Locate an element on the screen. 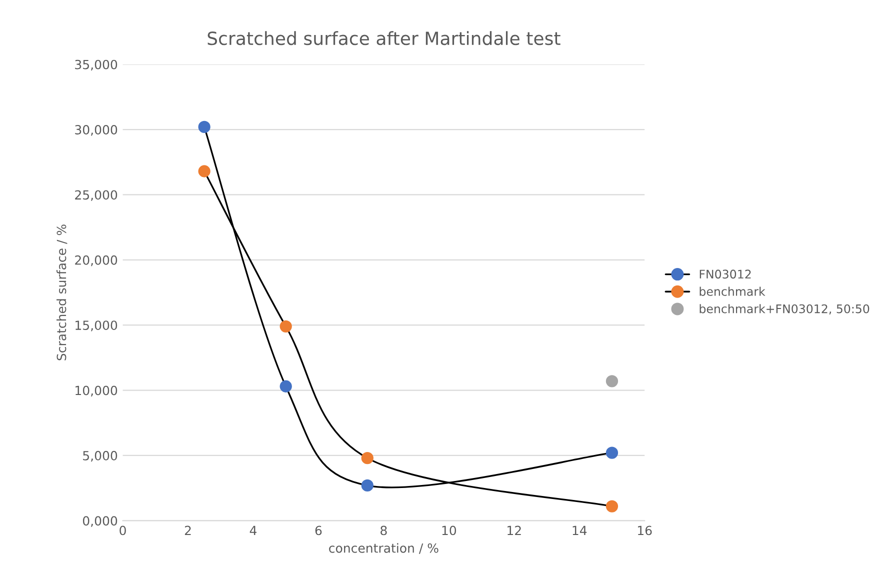 The image size is (877, 585). legend-label: FN03012 is located at coordinates (725, 274).